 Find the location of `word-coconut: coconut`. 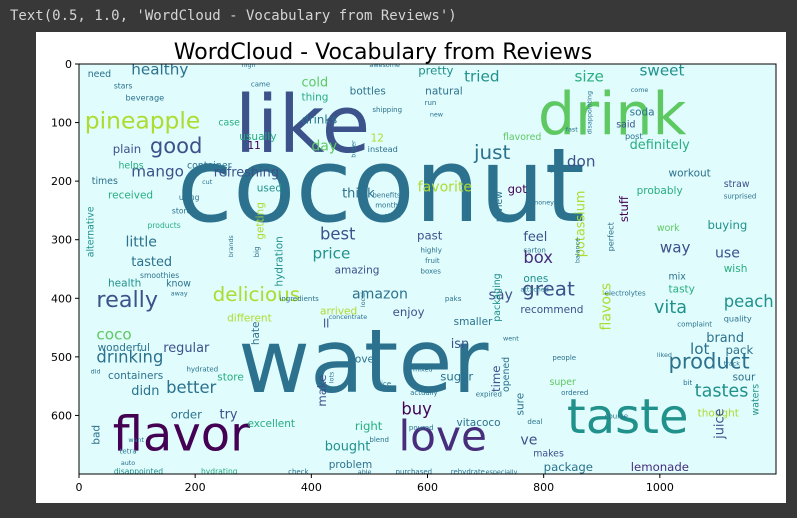

word-coconut: coconut is located at coordinates (381, 186).